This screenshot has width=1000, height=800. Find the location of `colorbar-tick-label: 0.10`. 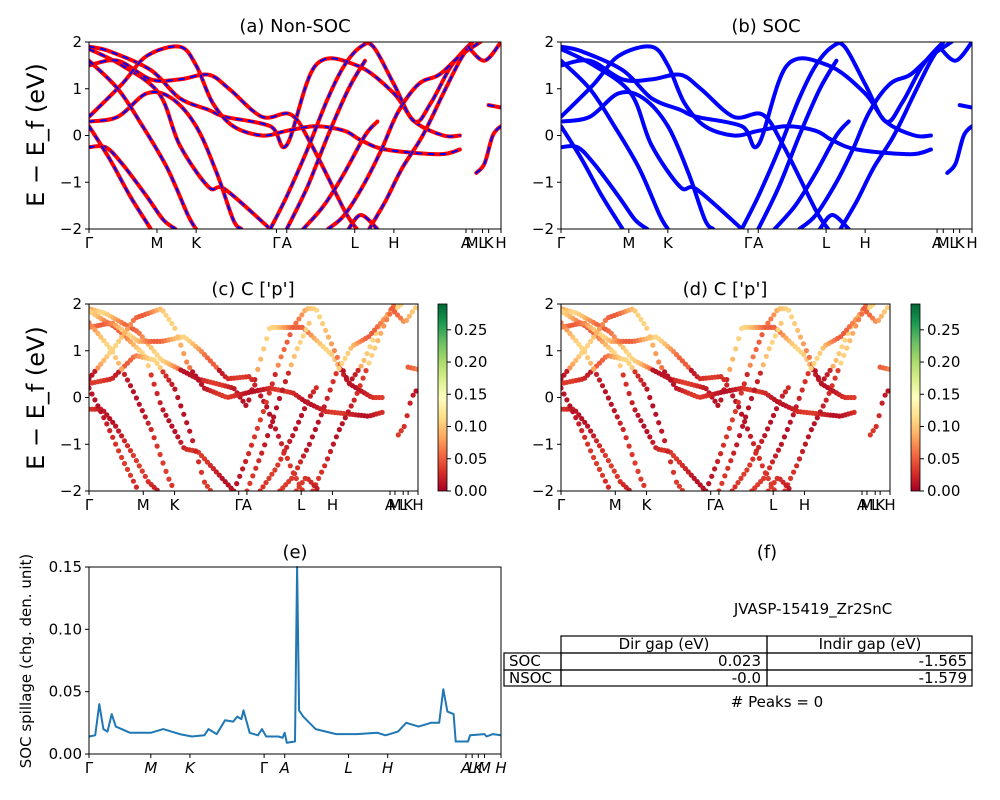

colorbar-tick-label: 0.10 is located at coordinates (470, 427).